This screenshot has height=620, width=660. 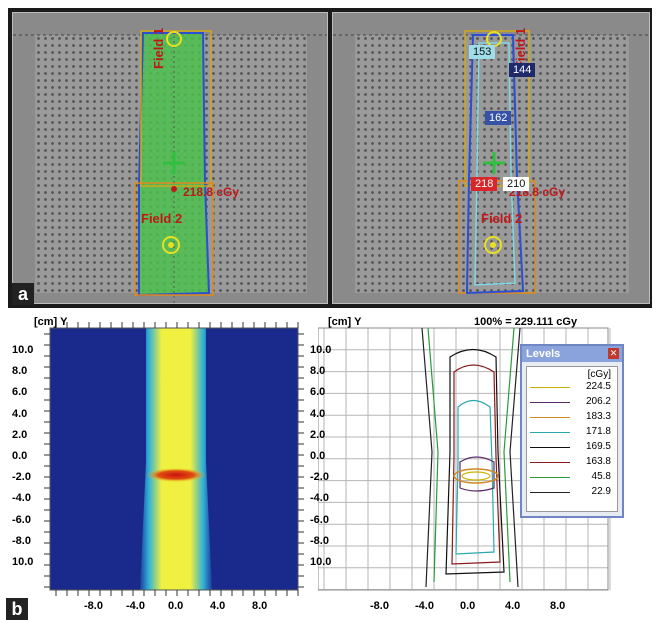 What do you see at coordinates (17, 609) in the screenshot?
I see `panel-b-letter: b` at bounding box center [17, 609].